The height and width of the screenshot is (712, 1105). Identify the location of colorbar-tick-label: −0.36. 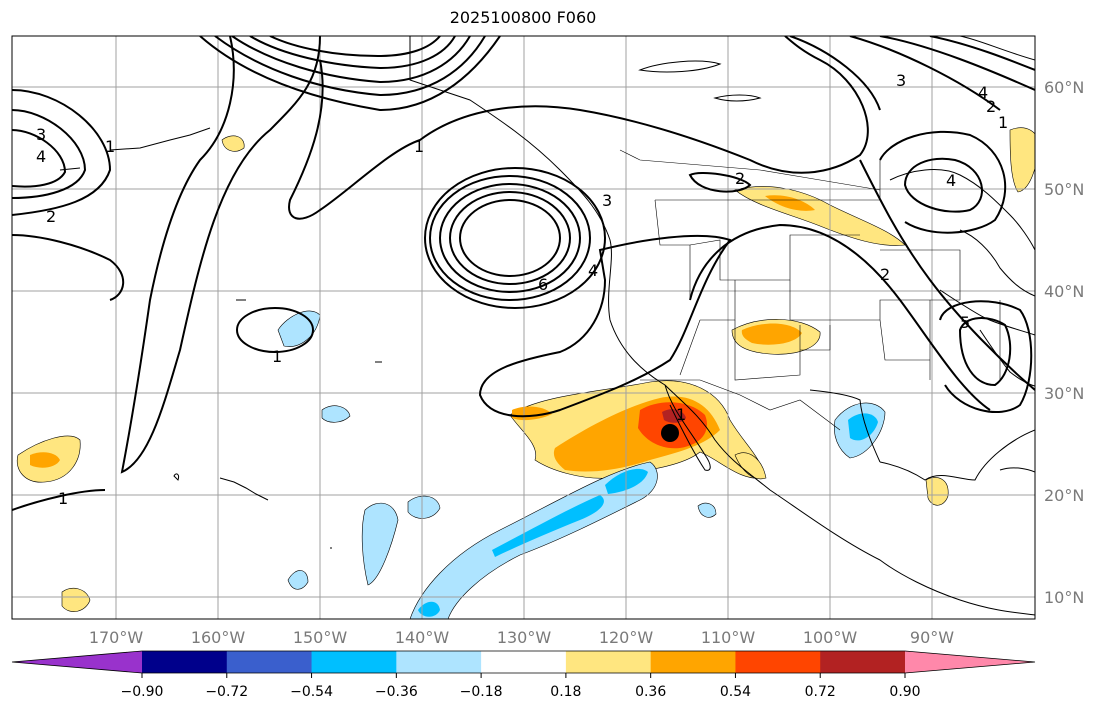
(396, 692).